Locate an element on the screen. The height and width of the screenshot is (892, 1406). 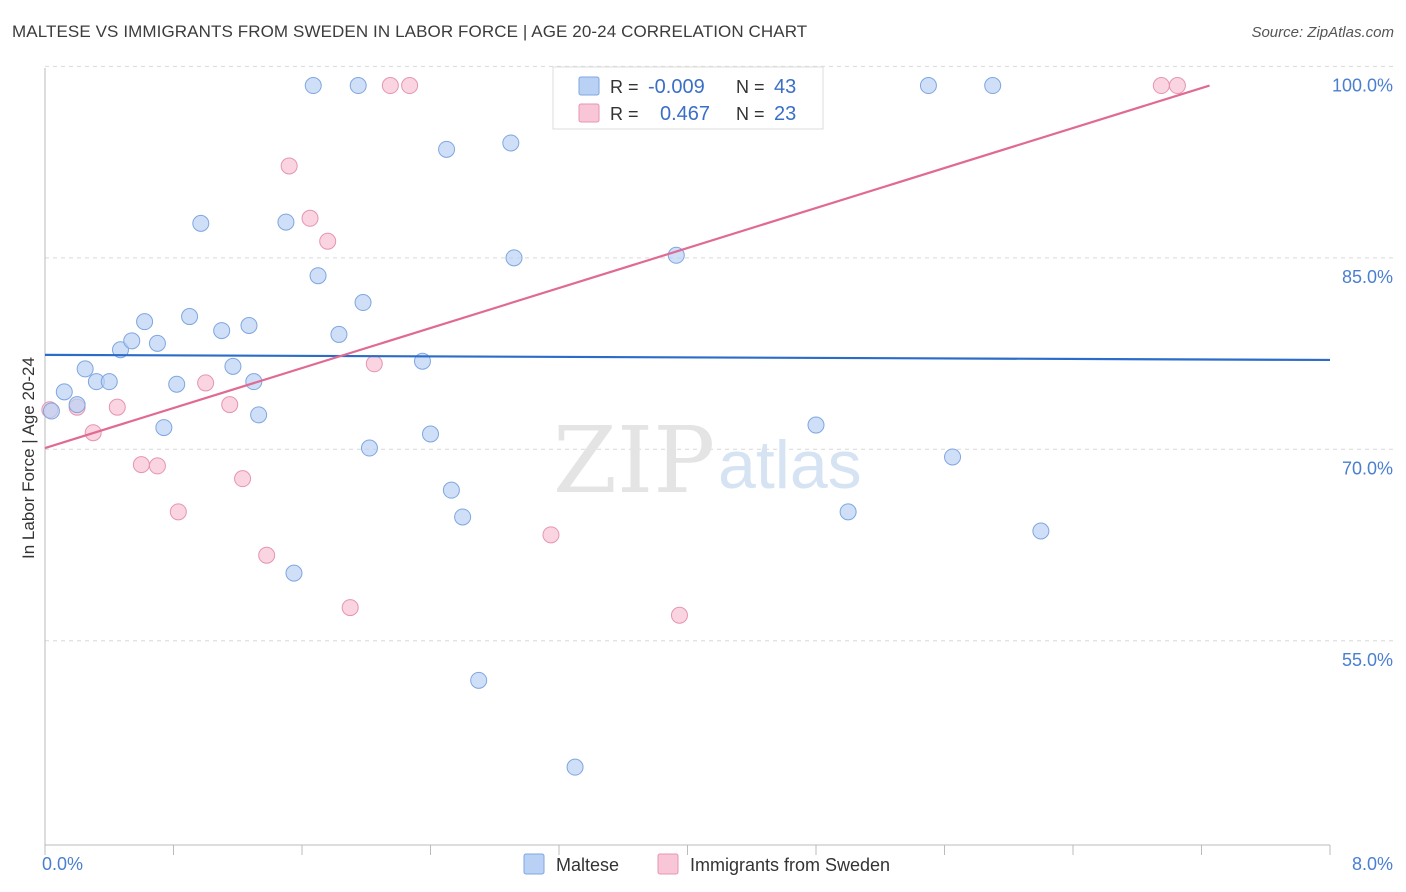
legend-r-label-2: R = is located at coordinates (624, 114).